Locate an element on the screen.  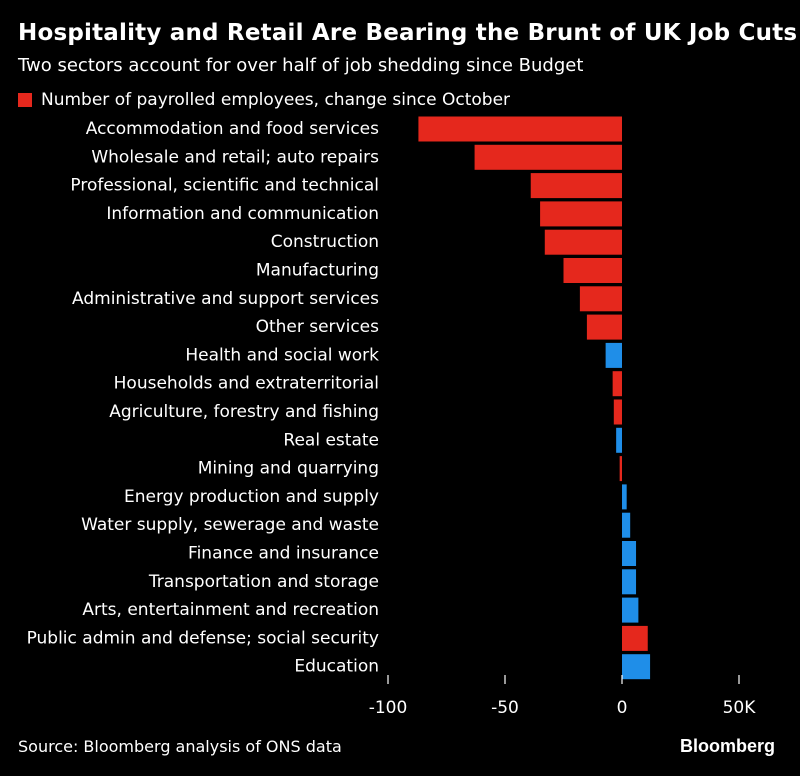
category-label: Health and social work is located at coordinates (282, 355).